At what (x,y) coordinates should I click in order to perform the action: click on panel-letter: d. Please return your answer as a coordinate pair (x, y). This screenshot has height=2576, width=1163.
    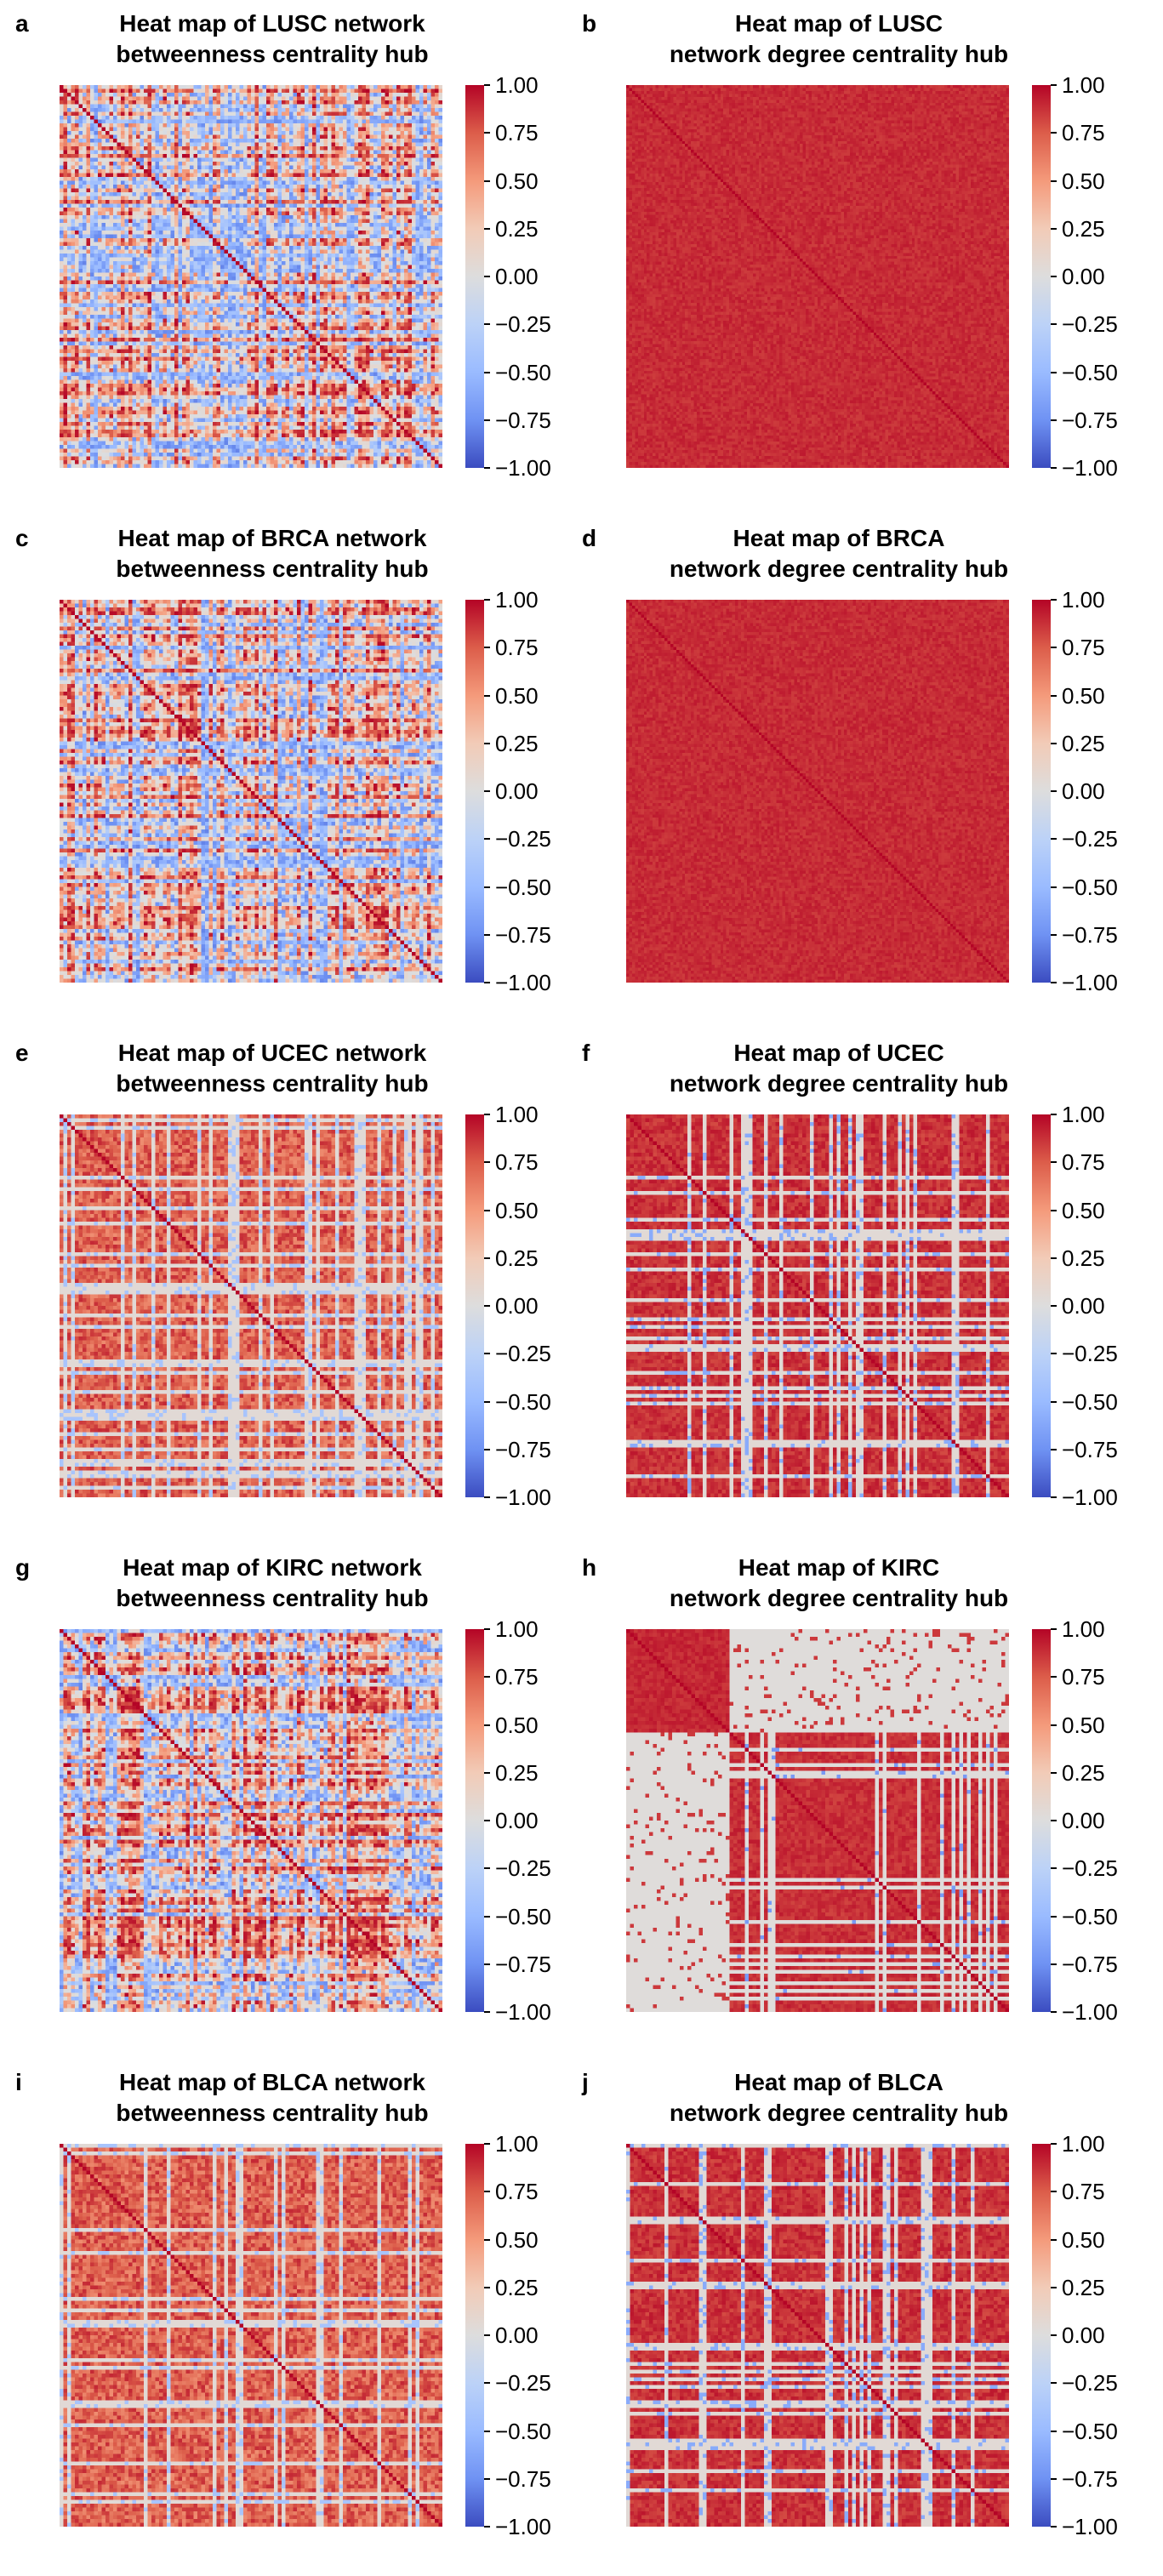
    Looking at the image, I should click on (589, 538).